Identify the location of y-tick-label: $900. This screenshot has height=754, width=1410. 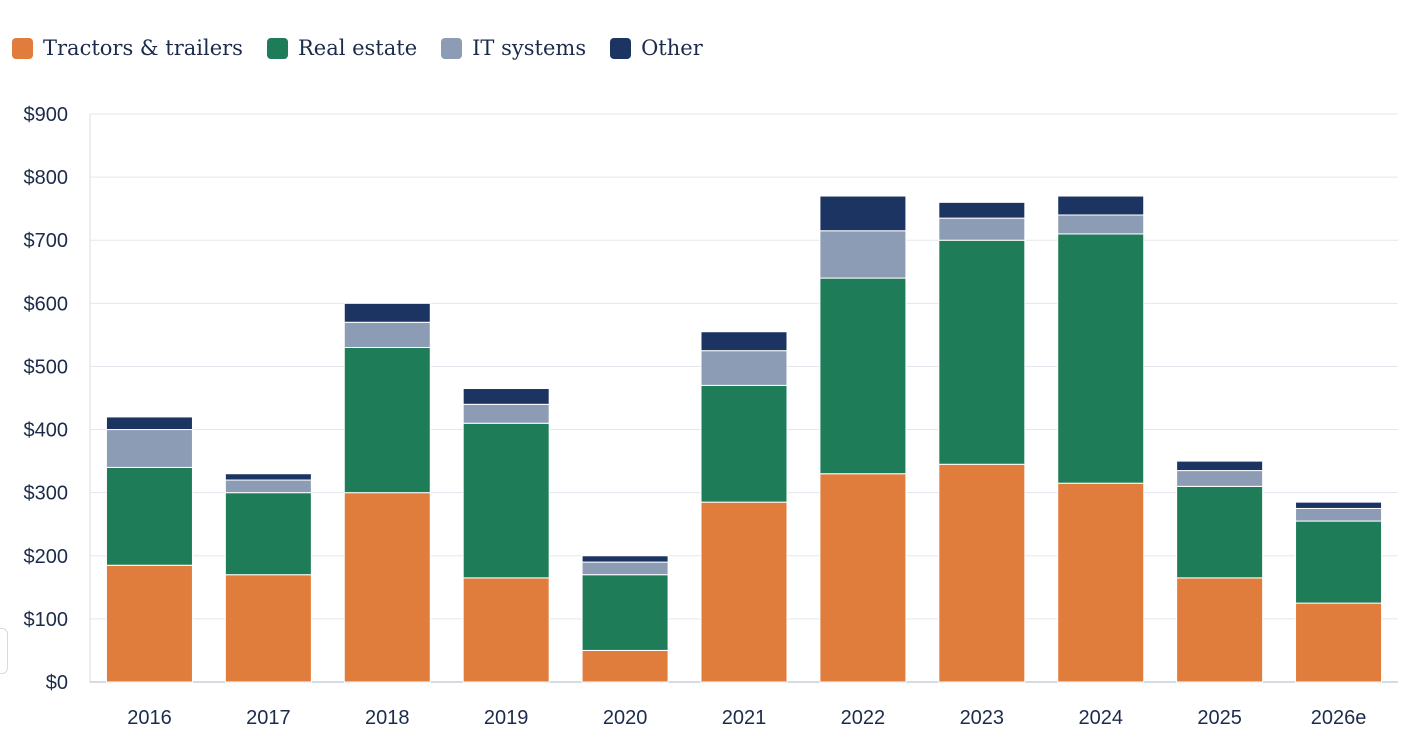
(46, 115).